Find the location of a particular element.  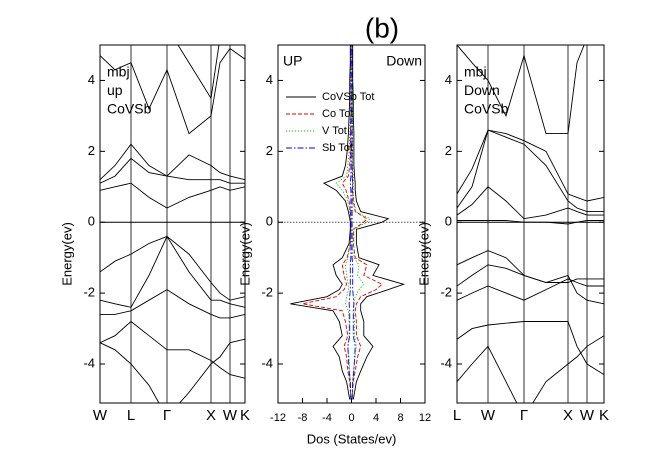

legend-label: Sb Tot is located at coordinates (337, 148).